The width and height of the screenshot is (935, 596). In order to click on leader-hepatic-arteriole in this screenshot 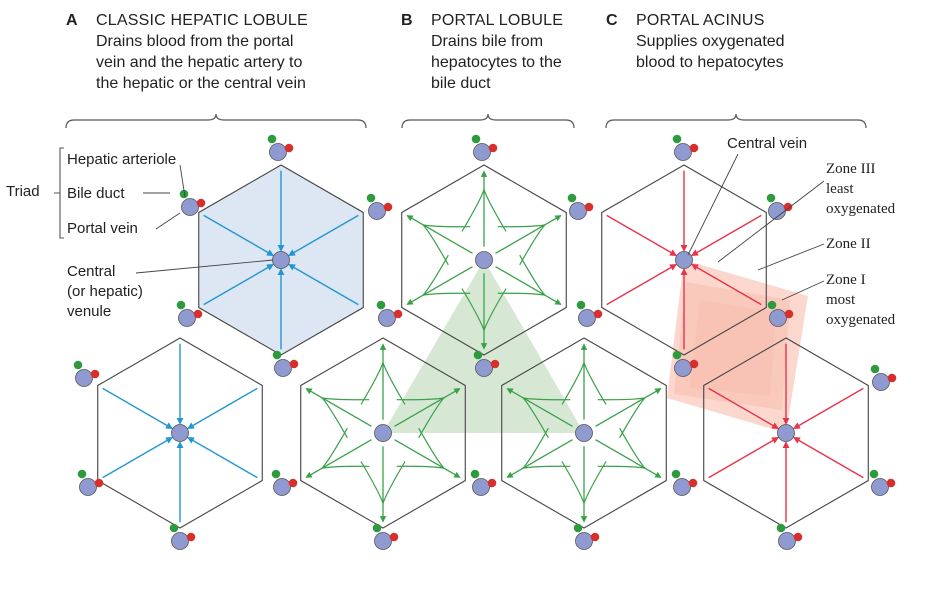, I will do `click(182, 181)`.